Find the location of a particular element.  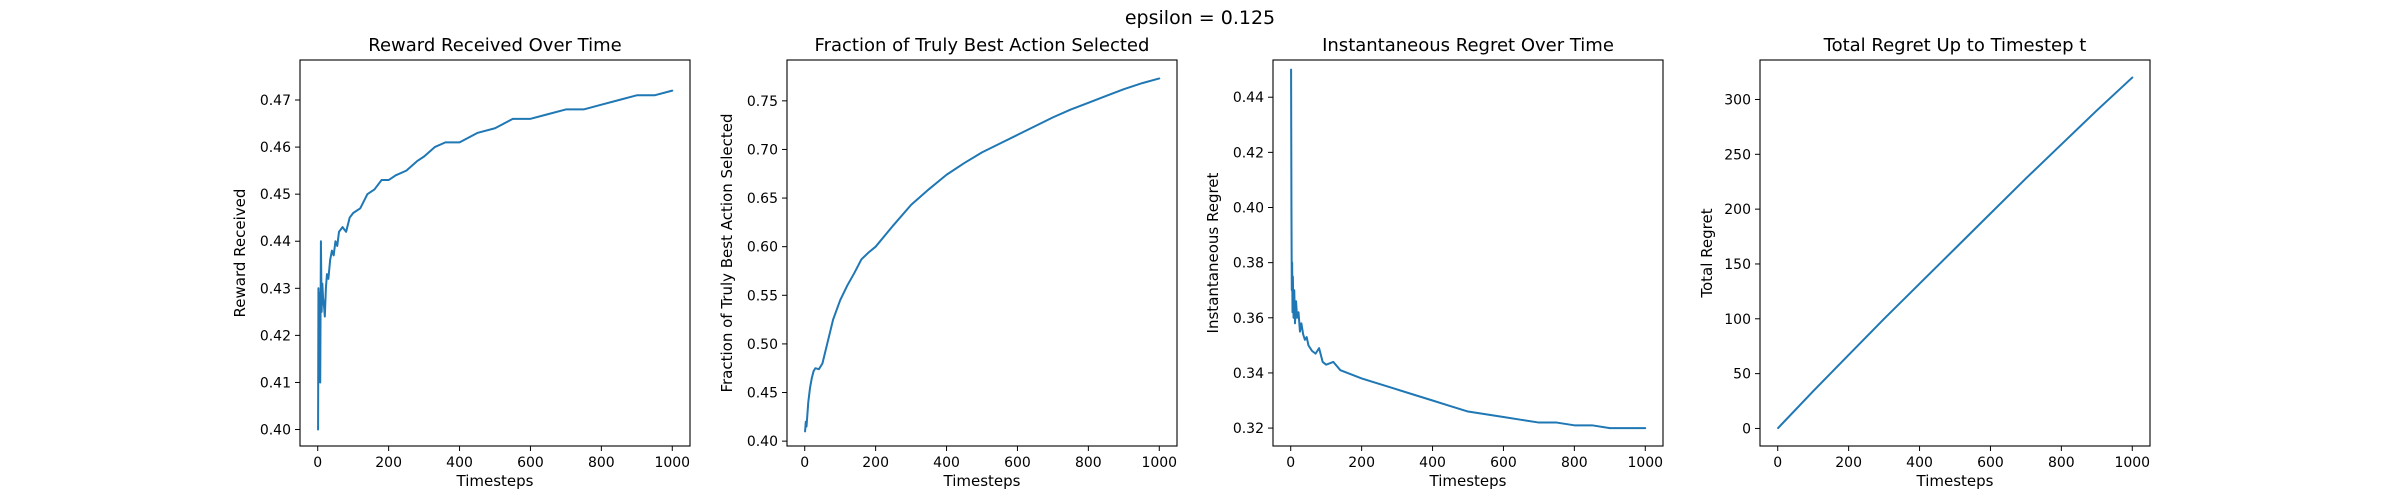

instant-regret-y-tick-label: 0.44 is located at coordinates (1248, 98).